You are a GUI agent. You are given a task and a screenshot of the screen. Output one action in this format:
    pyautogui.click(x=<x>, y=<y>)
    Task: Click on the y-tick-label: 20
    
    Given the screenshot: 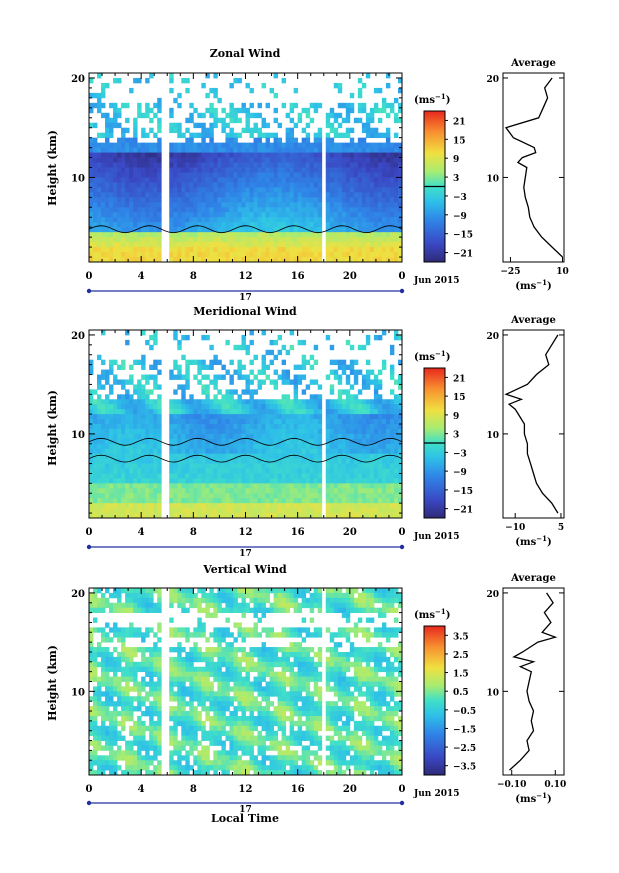 What is the action you would take?
    pyautogui.click(x=78, y=336)
    